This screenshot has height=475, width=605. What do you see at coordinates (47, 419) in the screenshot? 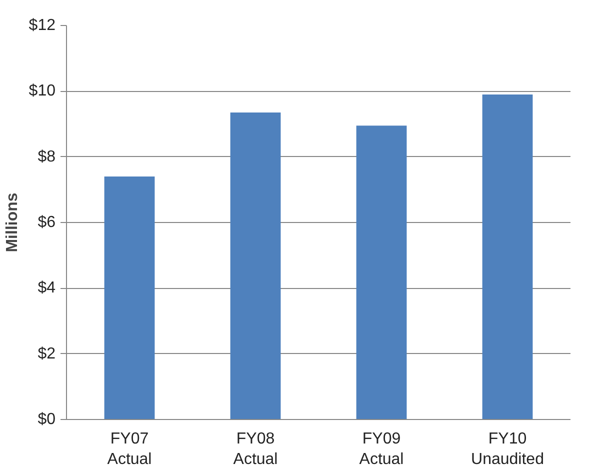
I see `y-tick-label: $0` at bounding box center [47, 419].